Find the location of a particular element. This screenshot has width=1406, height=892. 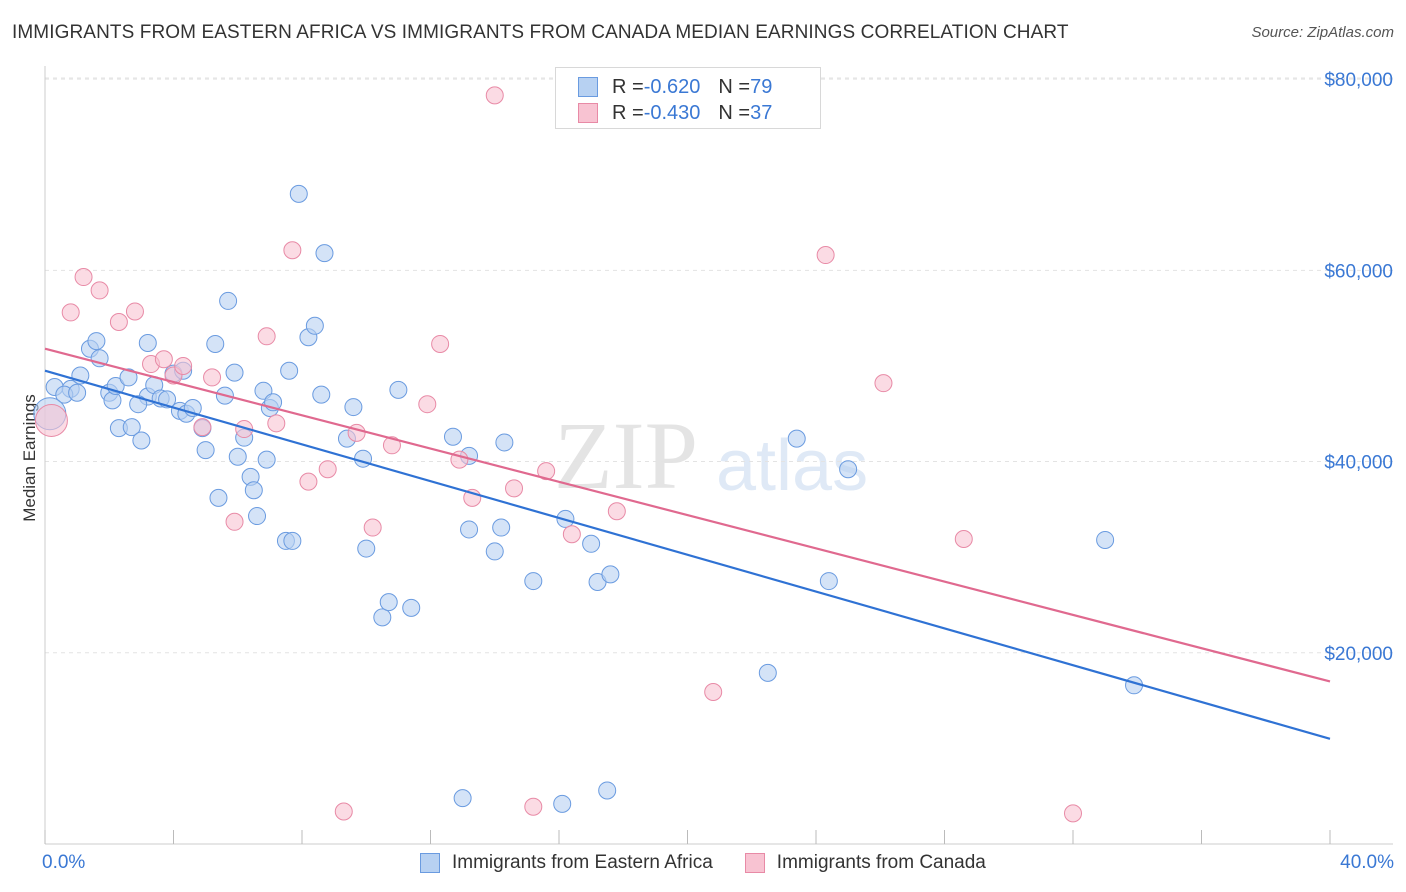

watermark-zip: ZIP is located at coordinates (626, 455).